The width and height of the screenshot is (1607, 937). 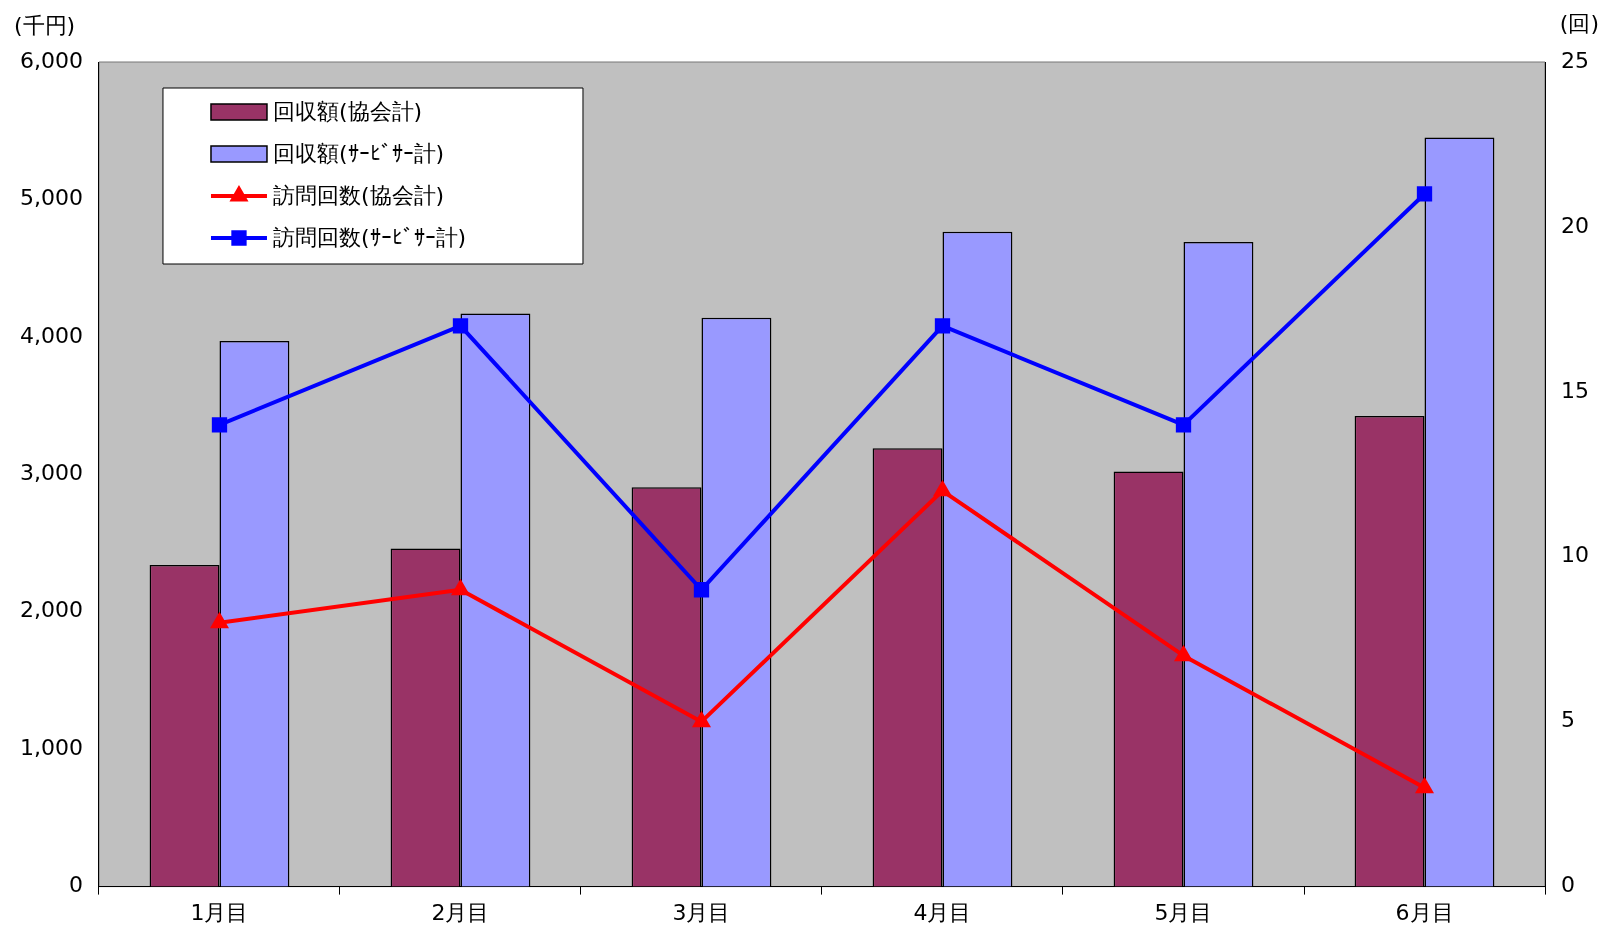 I want to click on x-tick-label: 3月目, so click(x=701, y=912).